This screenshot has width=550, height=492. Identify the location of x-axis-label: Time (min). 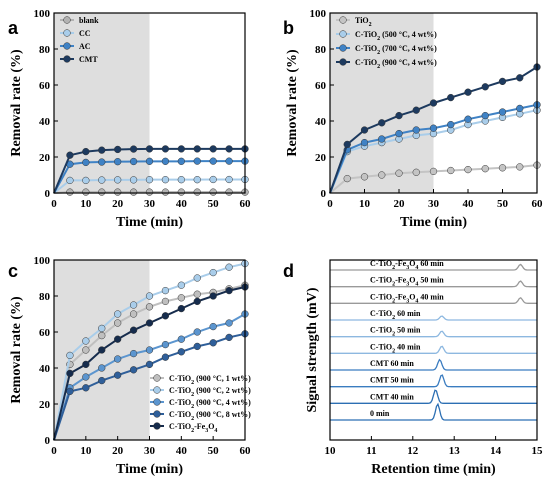
(149, 222).